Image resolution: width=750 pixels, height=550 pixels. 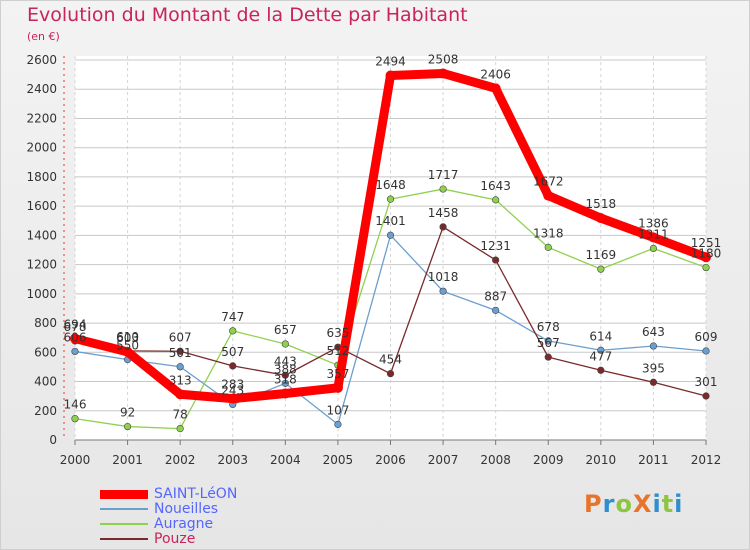 I want to click on y-tick-label: 1000, so click(x=41, y=294).